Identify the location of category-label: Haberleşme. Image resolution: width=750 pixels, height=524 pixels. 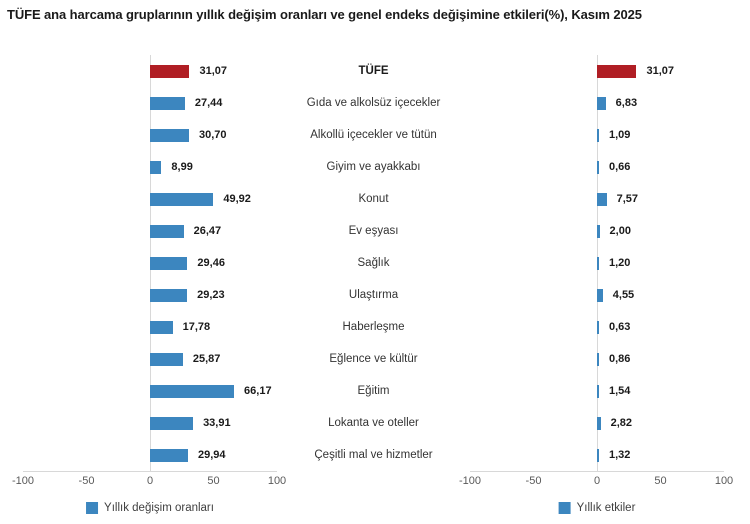
(373, 327).